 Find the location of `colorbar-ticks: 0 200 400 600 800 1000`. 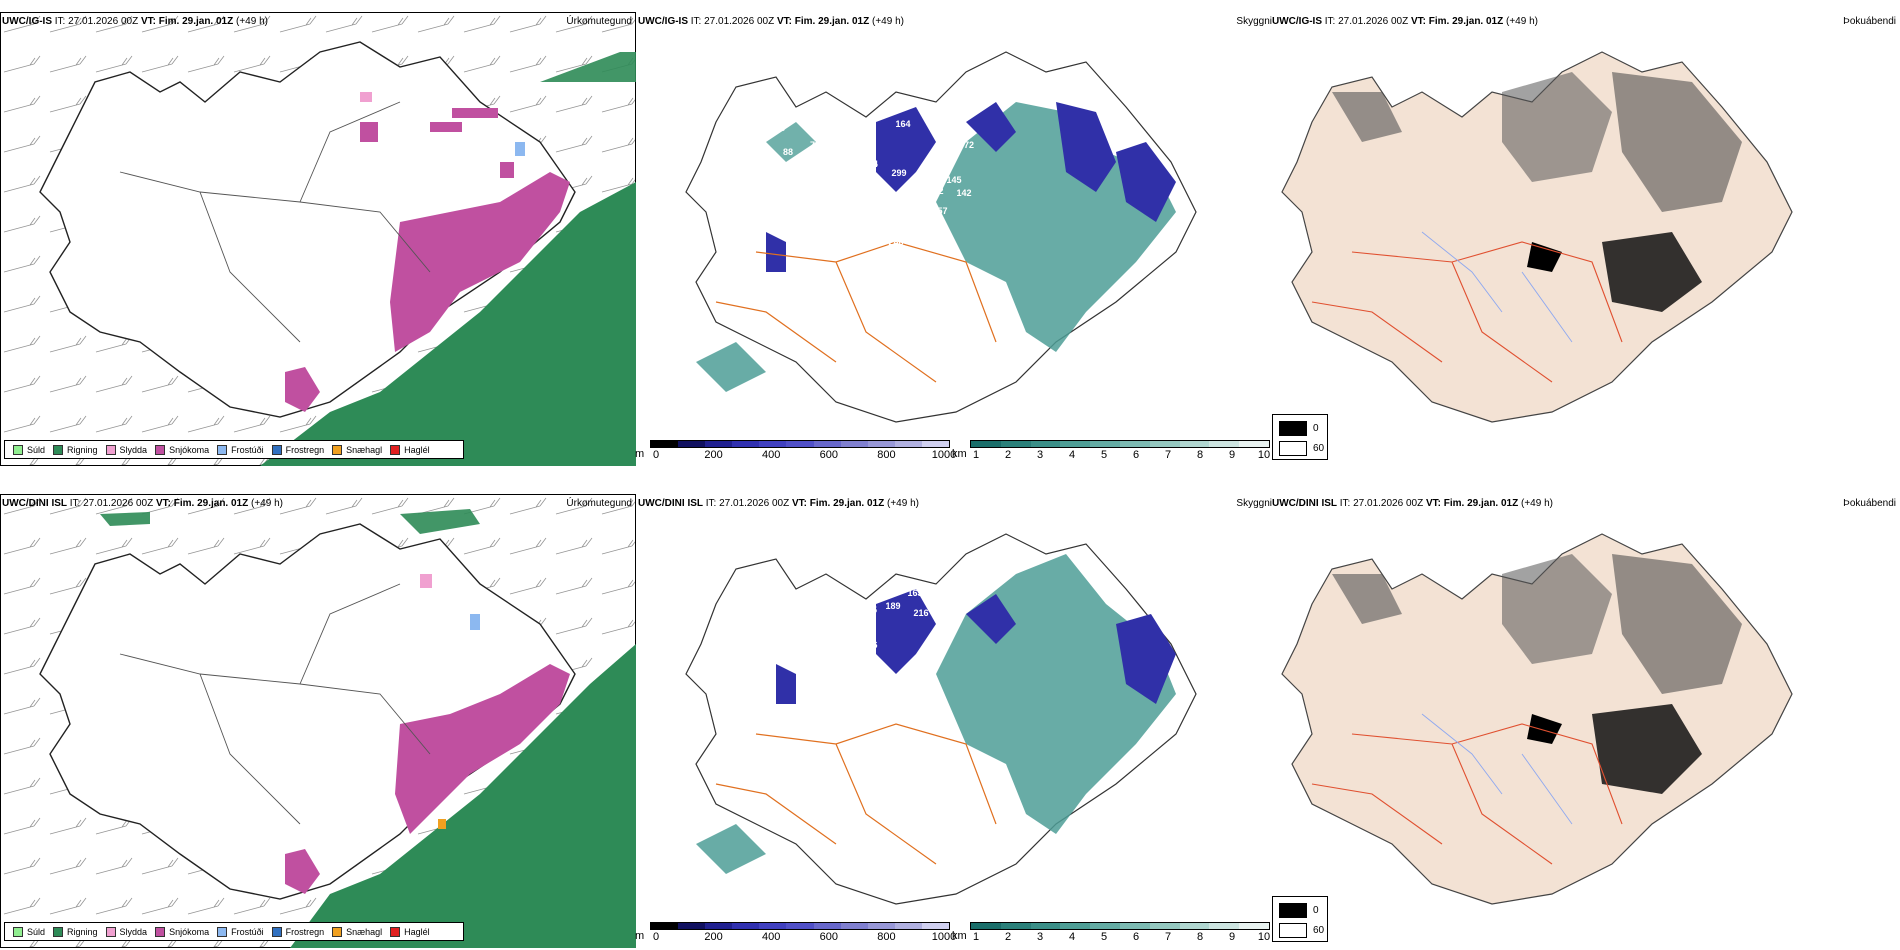

colorbar-ticks: 0 200 400 600 800 1000 is located at coordinates (803, 937).